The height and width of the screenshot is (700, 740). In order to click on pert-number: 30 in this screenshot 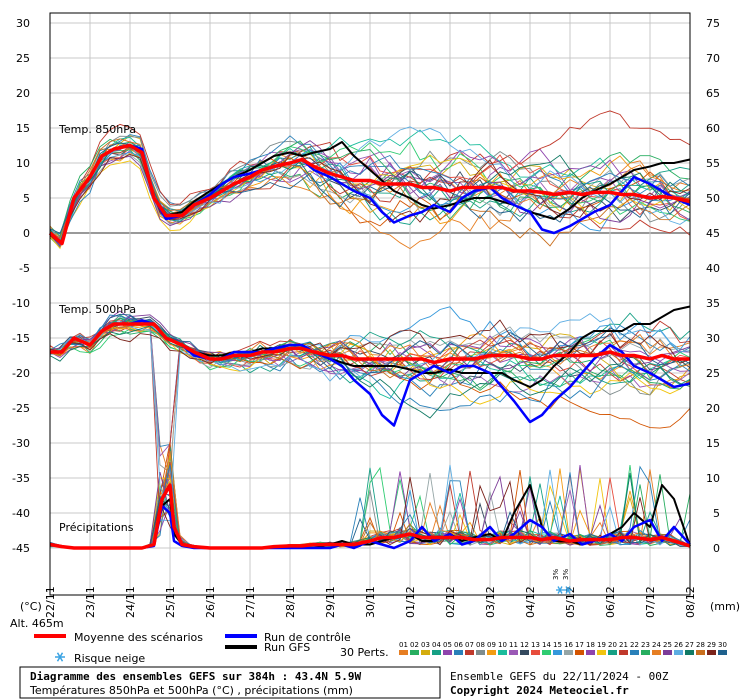, I will do `click(722, 645)`.